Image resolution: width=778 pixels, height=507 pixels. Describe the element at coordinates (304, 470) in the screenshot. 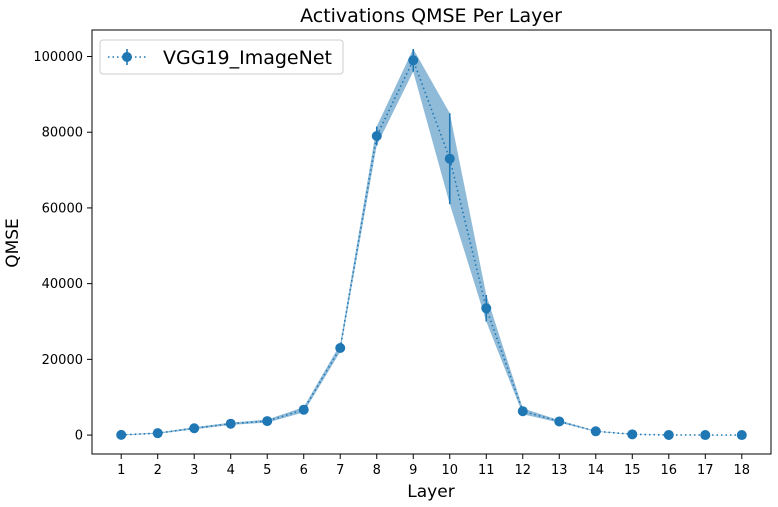

I see `x-tick-label: 6` at that location.